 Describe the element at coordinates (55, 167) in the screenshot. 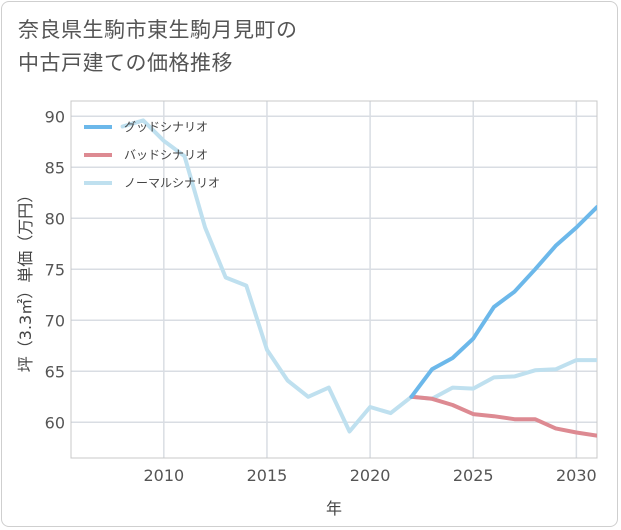

I see `y-tick-label-85: 85` at that location.